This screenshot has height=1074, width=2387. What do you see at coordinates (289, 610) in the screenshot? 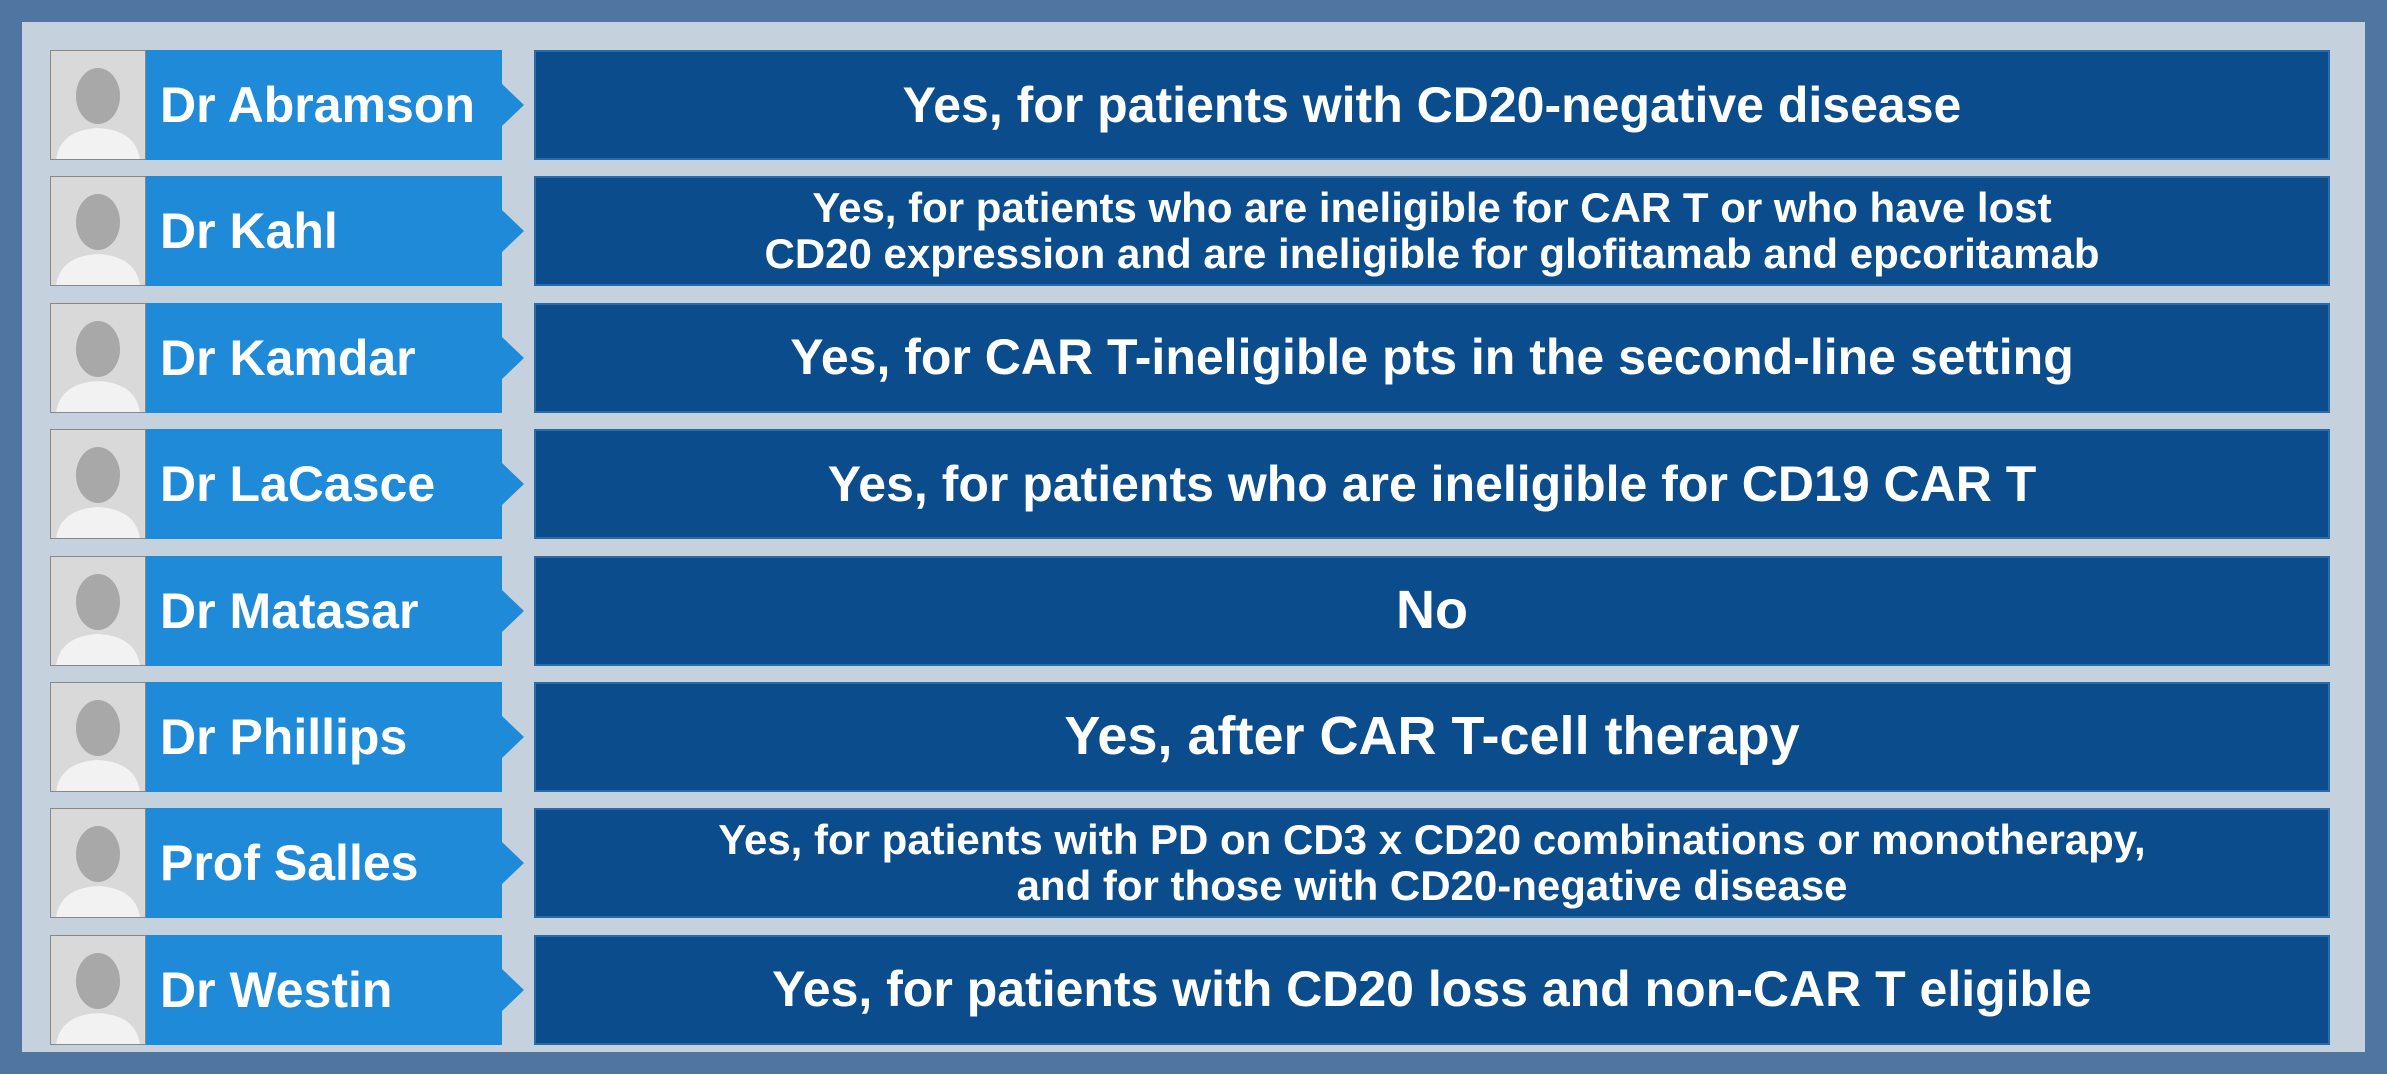
I see `panelist-name: Dr Matasar` at bounding box center [289, 610].